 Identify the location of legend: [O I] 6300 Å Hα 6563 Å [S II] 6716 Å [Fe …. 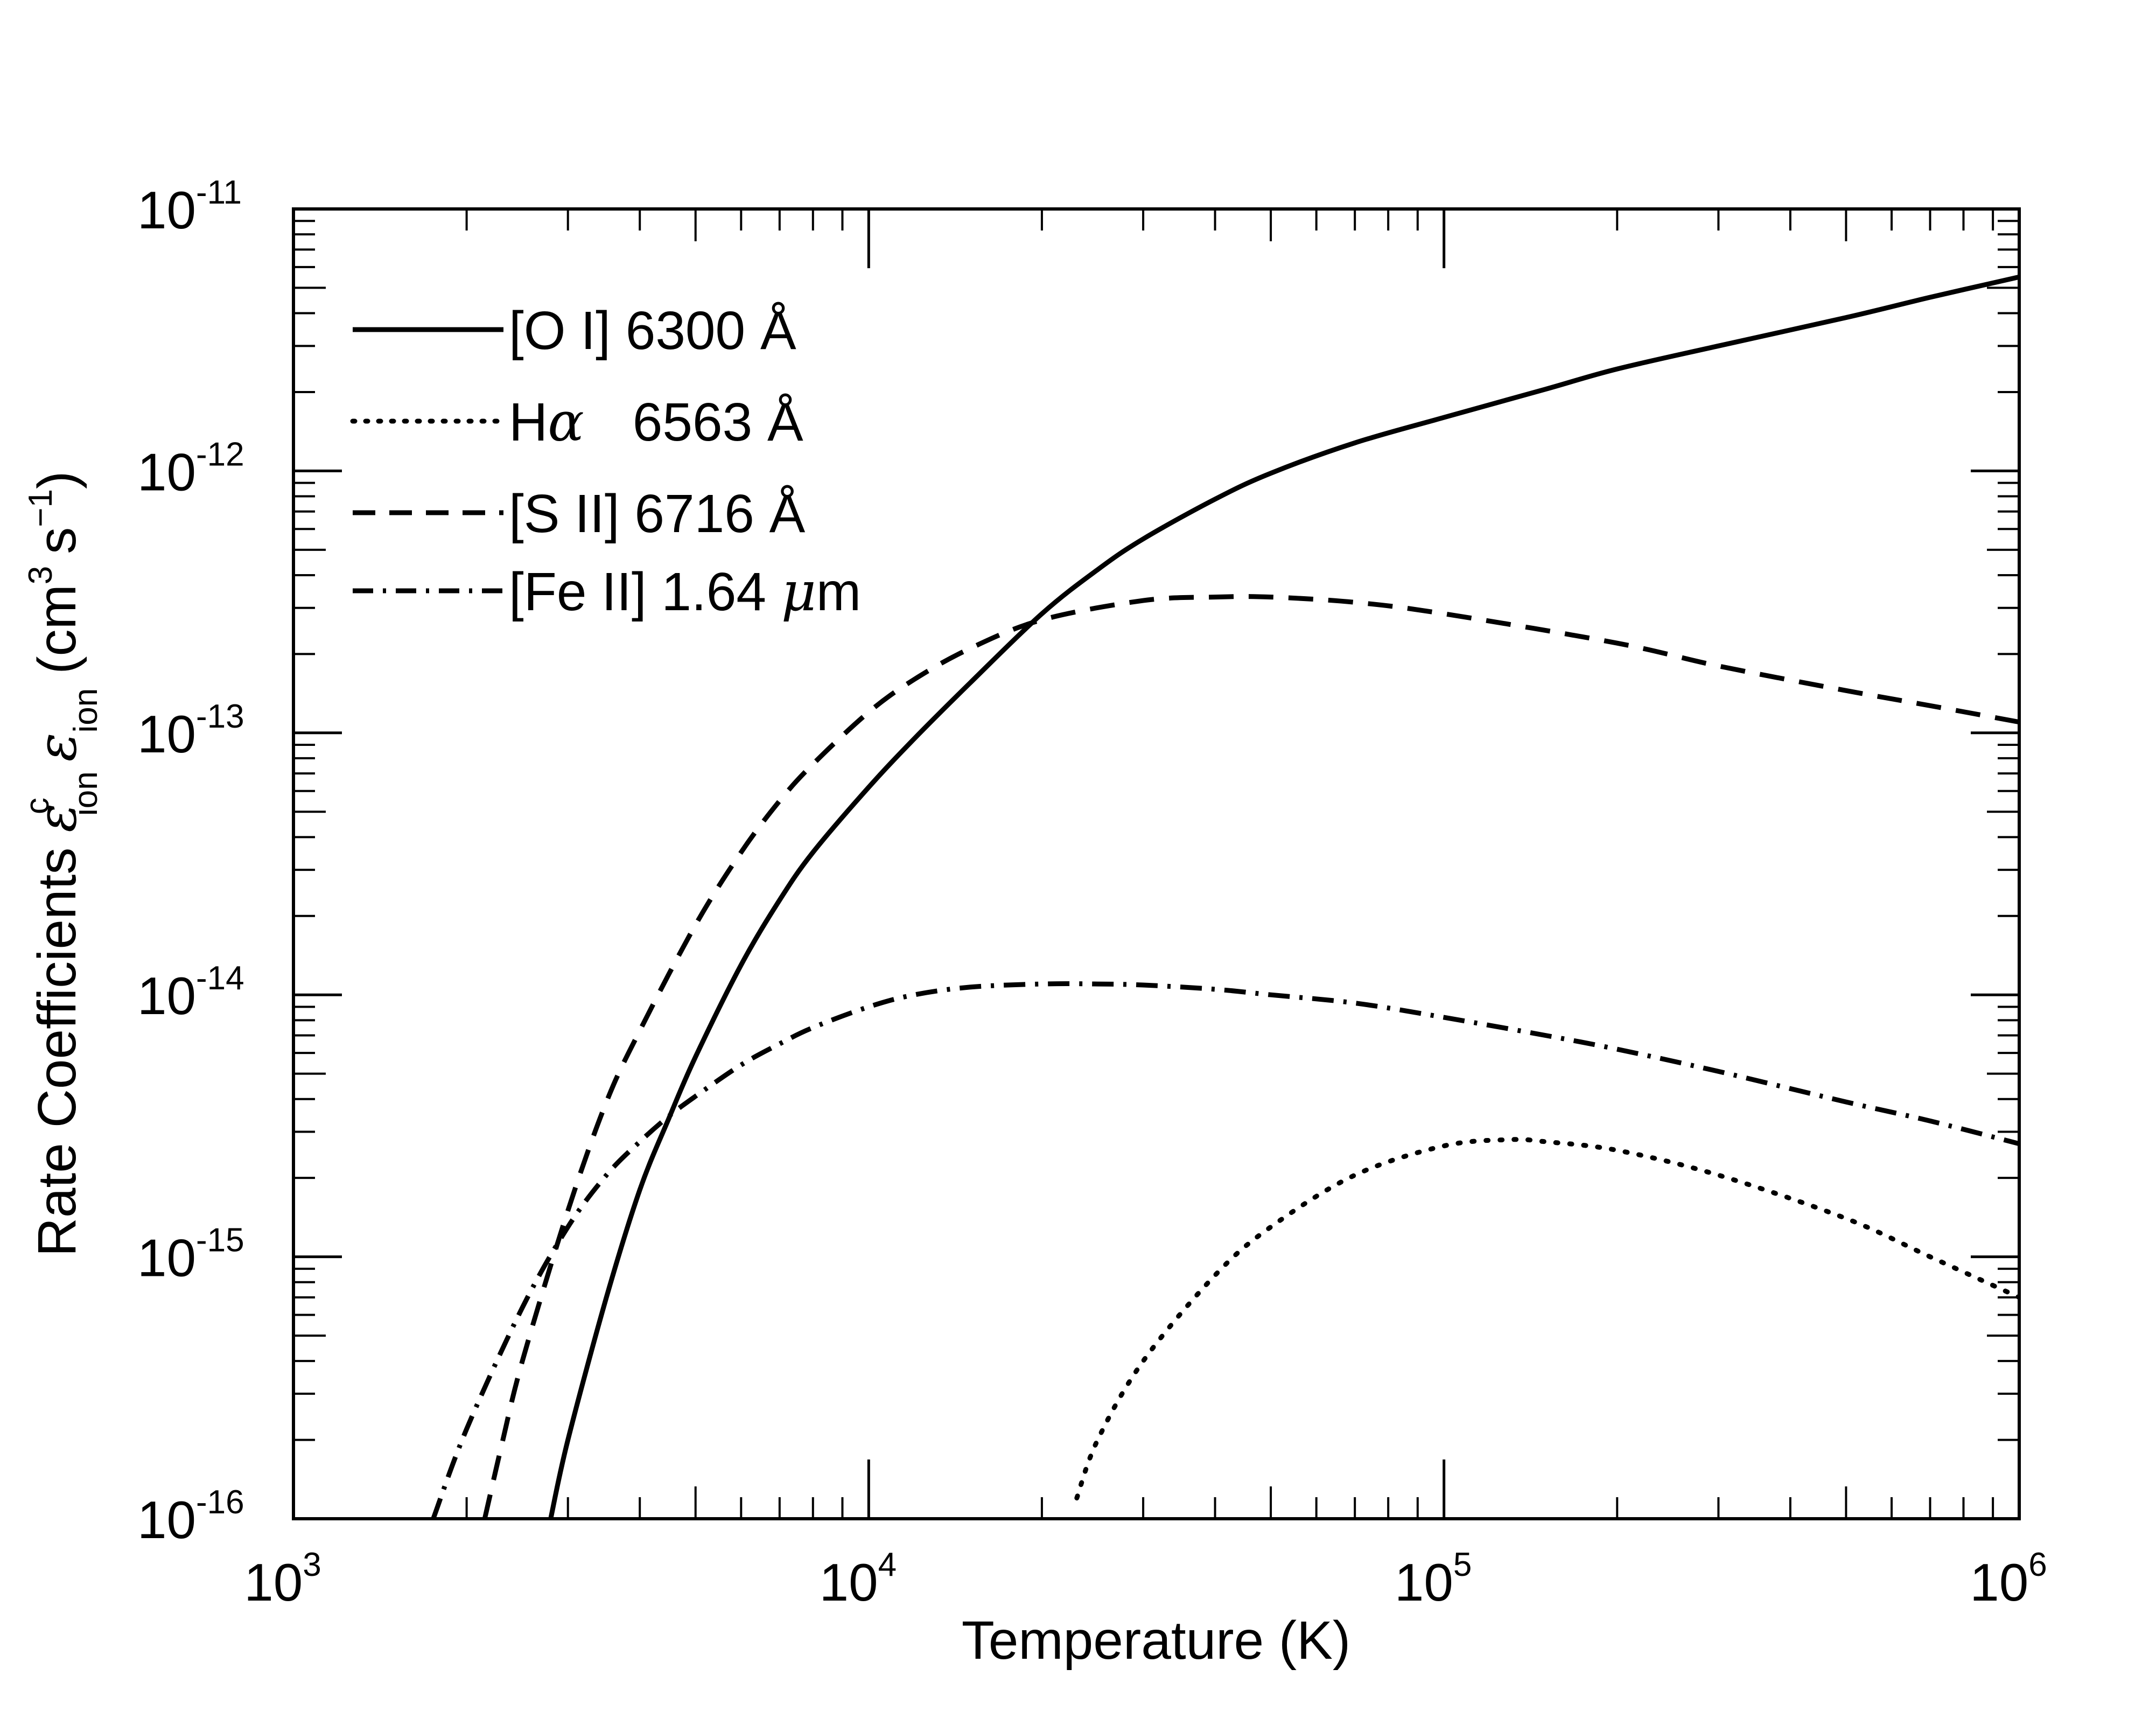
(605, 462).